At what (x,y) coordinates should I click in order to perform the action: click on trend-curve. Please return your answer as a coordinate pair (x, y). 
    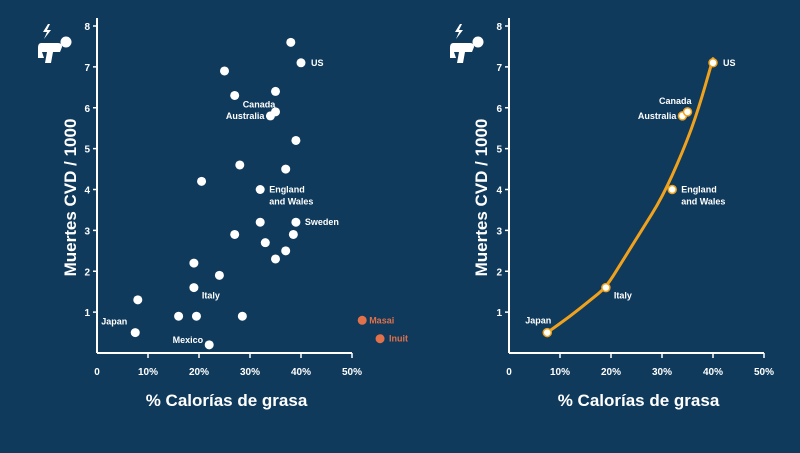
    Looking at the image, I should click on (630, 196).